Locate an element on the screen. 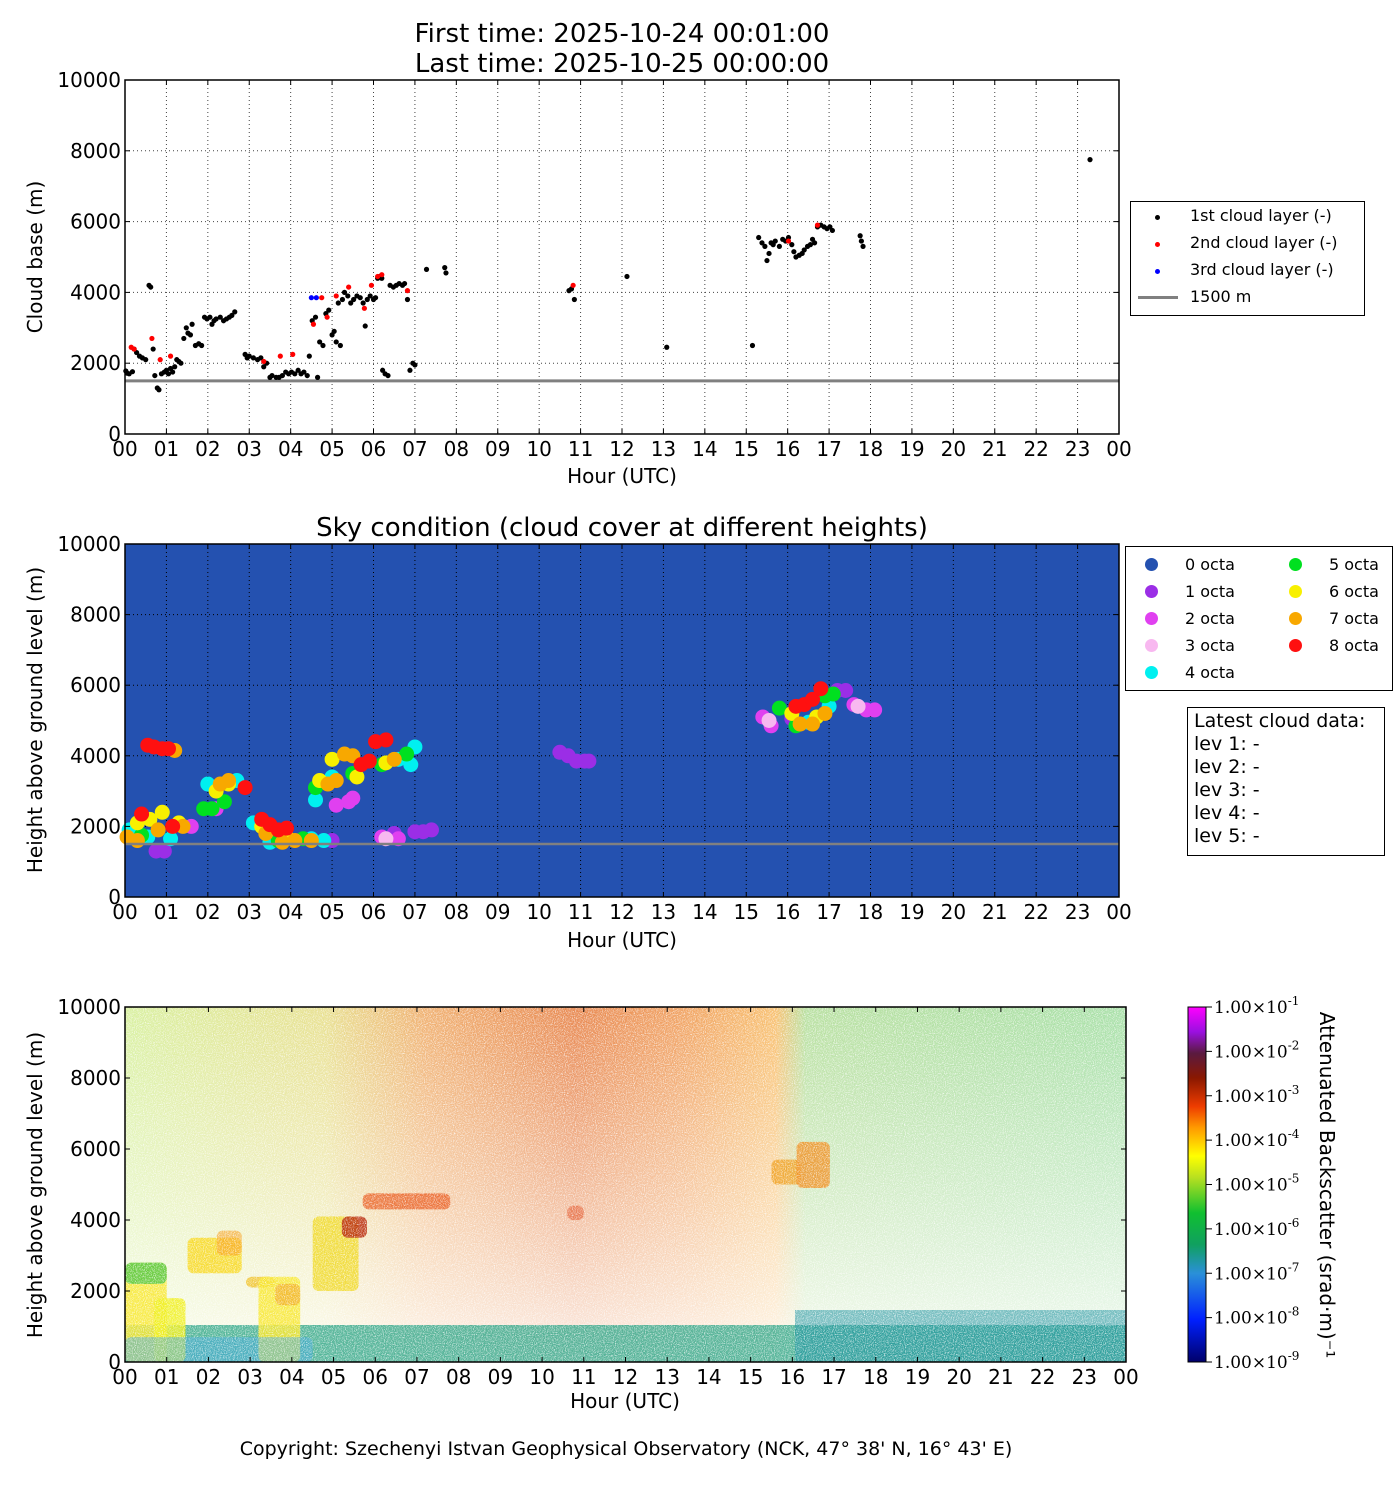 This screenshot has width=1400, height=1500. legend-marker-3-octa is located at coordinates (1151, 645).